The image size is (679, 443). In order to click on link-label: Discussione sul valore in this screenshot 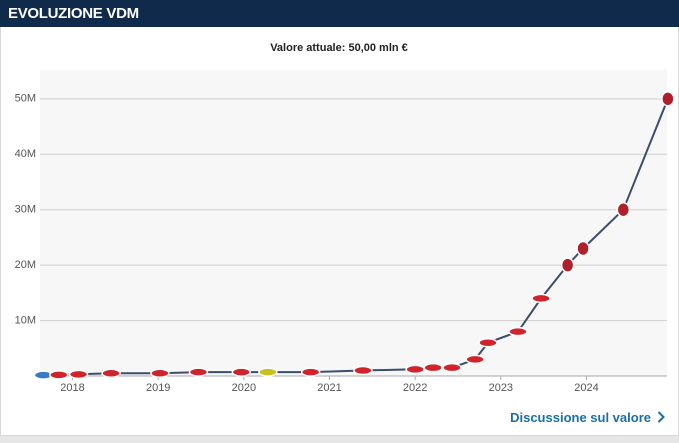, I will do `click(580, 417)`.